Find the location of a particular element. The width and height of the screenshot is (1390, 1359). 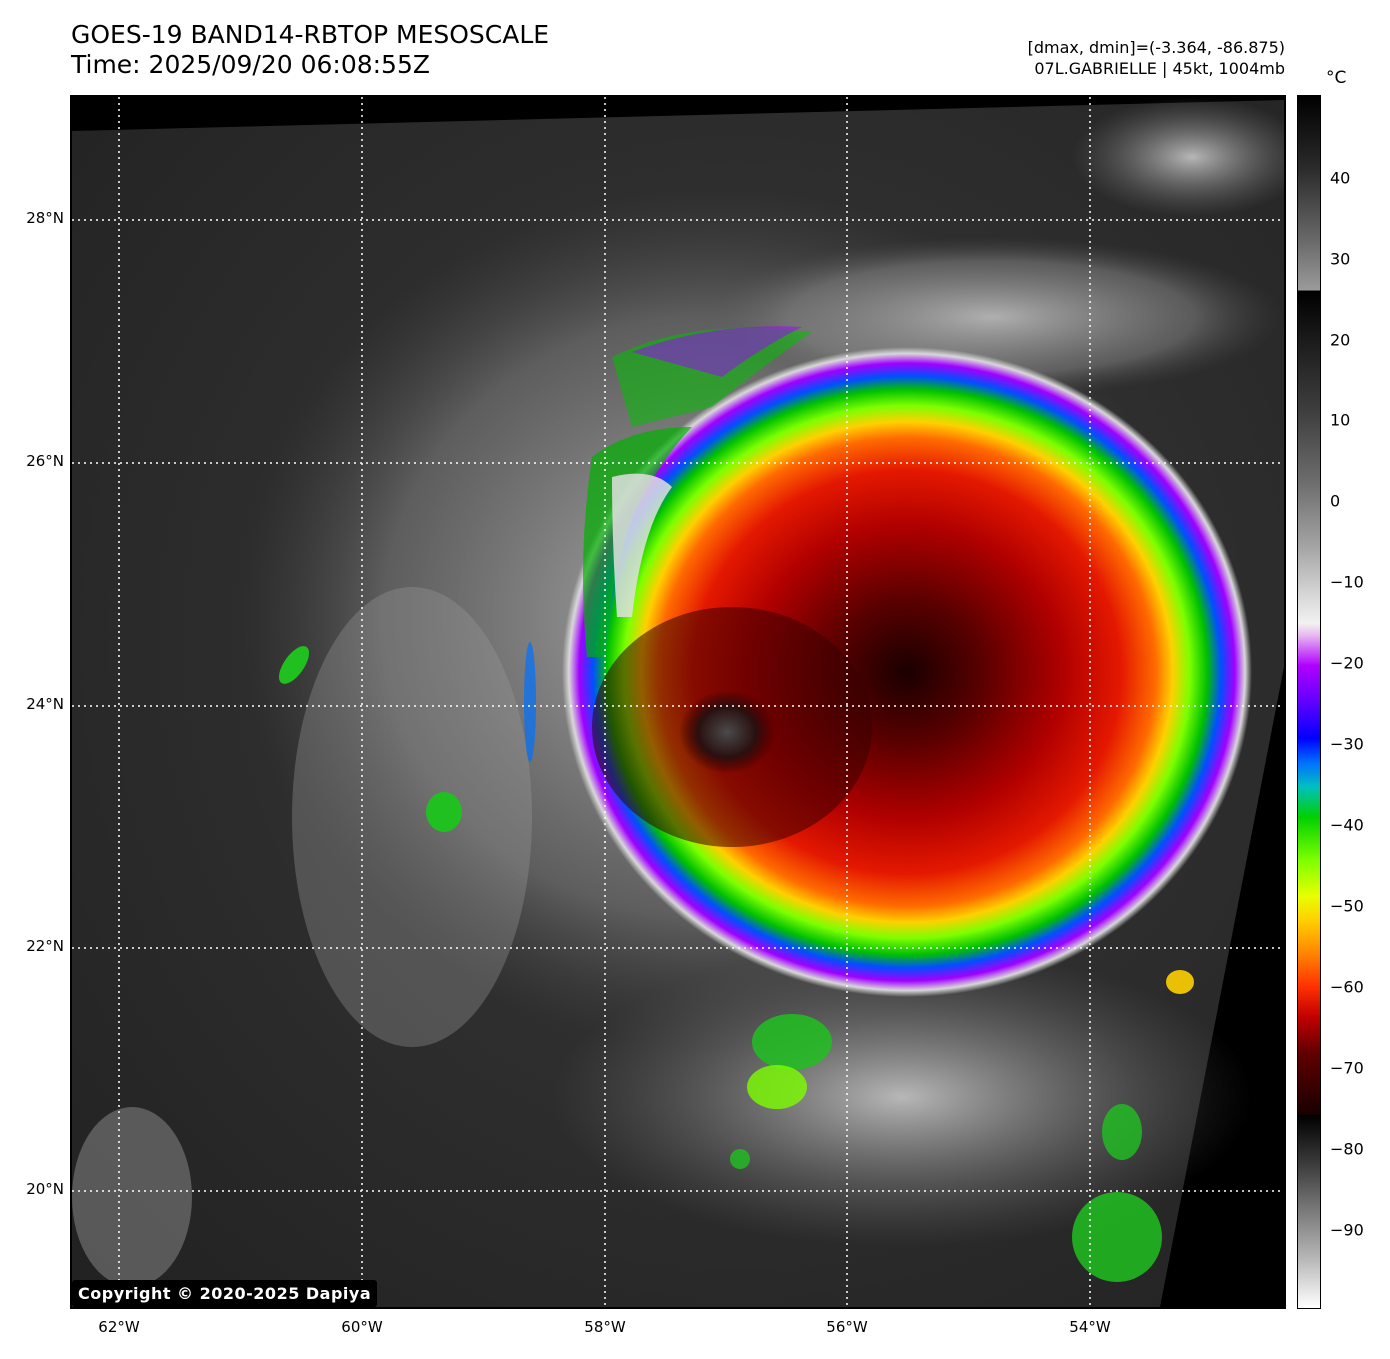

lat-label-20n: 20°N is located at coordinates (45, 1189).